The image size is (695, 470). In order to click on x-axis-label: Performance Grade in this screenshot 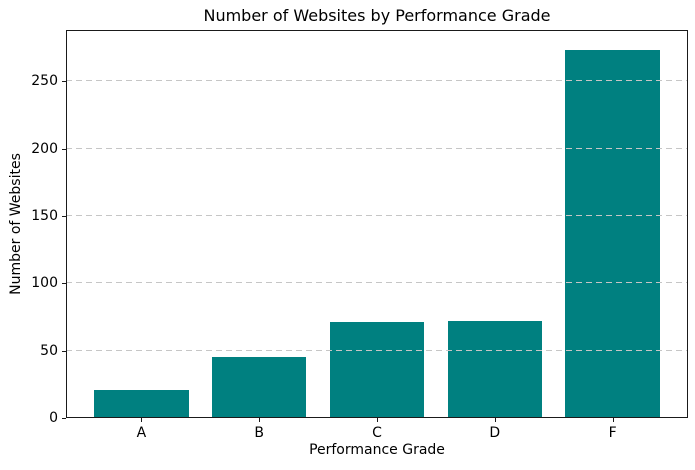, I will do `click(377, 450)`.